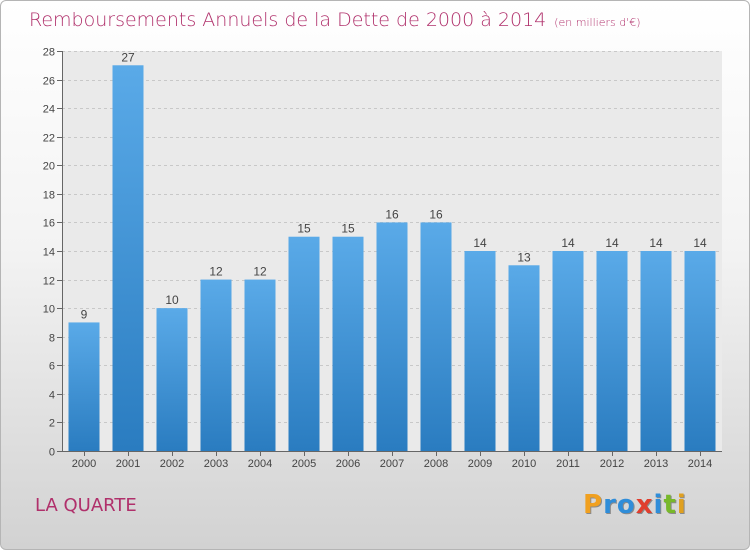 The width and height of the screenshot is (750, 550). I want to click on x-tick-label: 2009, so click(480, 464).